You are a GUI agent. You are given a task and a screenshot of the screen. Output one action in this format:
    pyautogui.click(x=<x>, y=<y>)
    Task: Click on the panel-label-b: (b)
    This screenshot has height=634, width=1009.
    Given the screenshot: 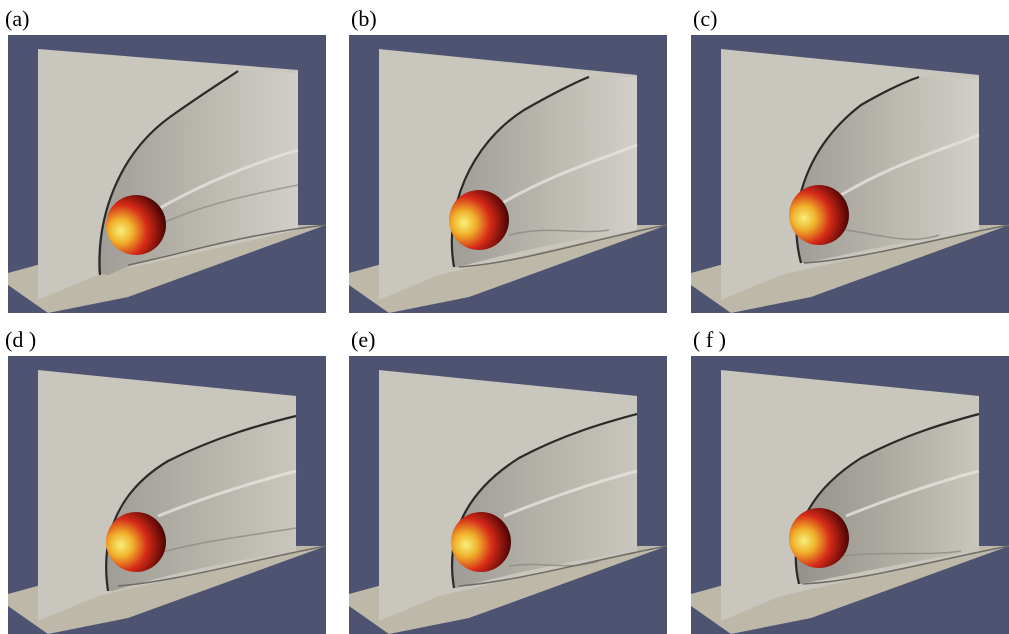 What is the action you would take?
    pyautogui.click(x=364, y=18)
    